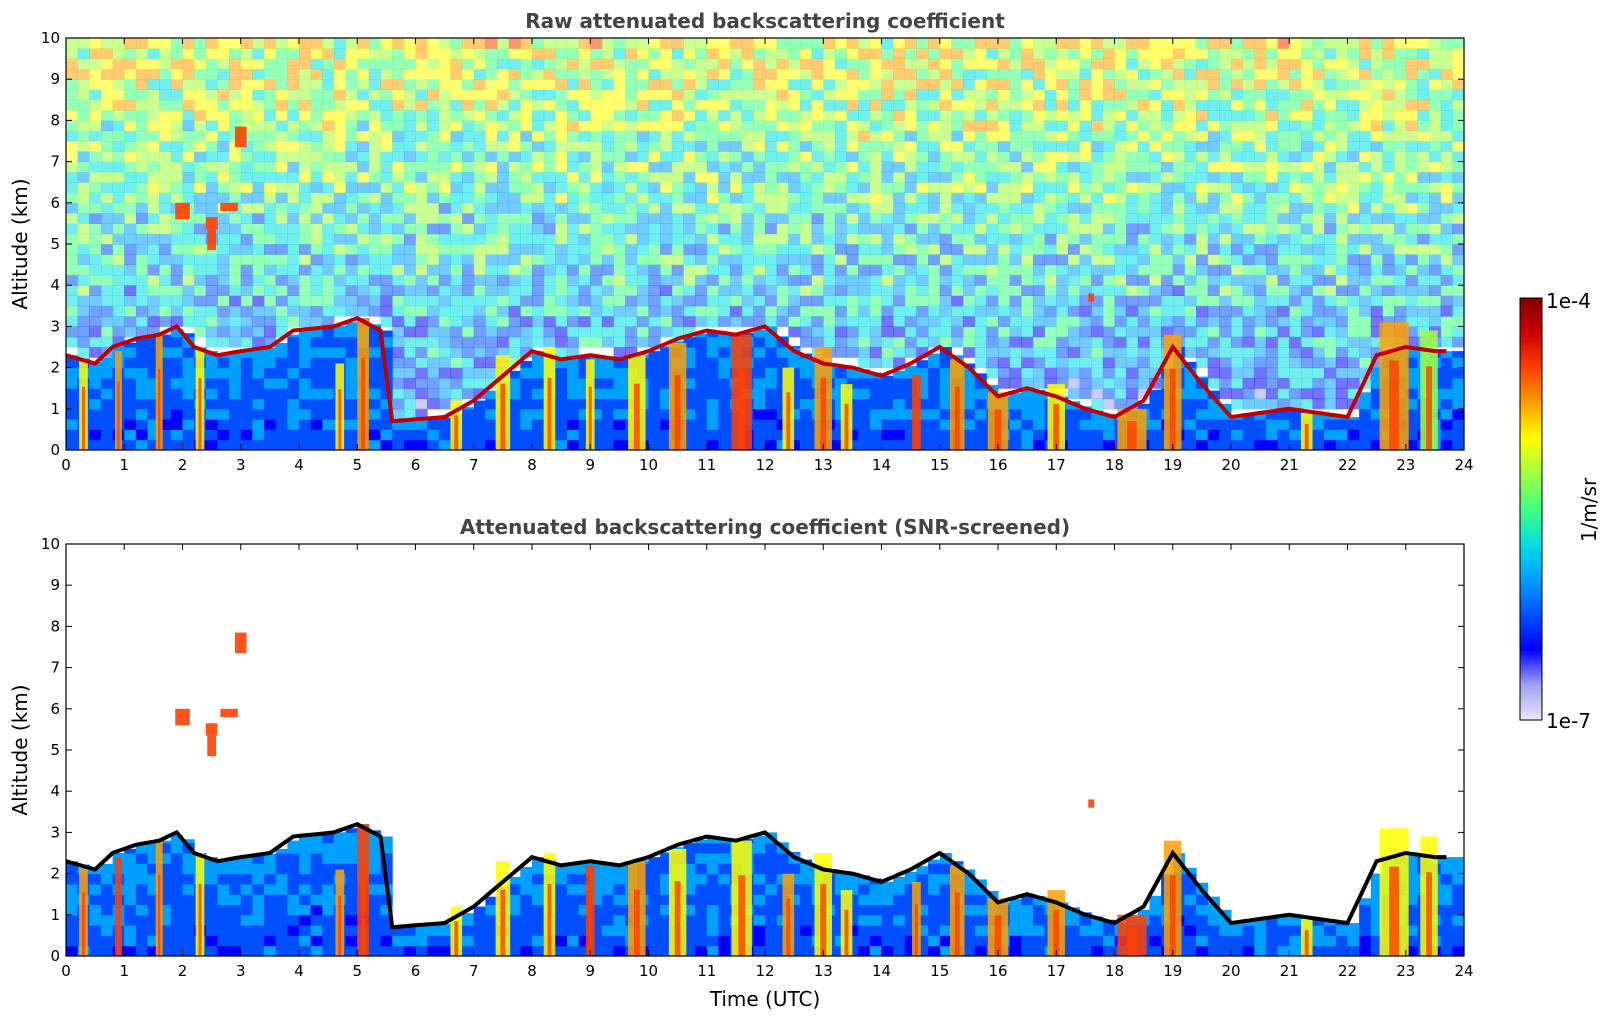 Image resolution: width=1606 pixels, height=1020 pixels. I want to click on x-tick-label: 19, so click(1172, 465).